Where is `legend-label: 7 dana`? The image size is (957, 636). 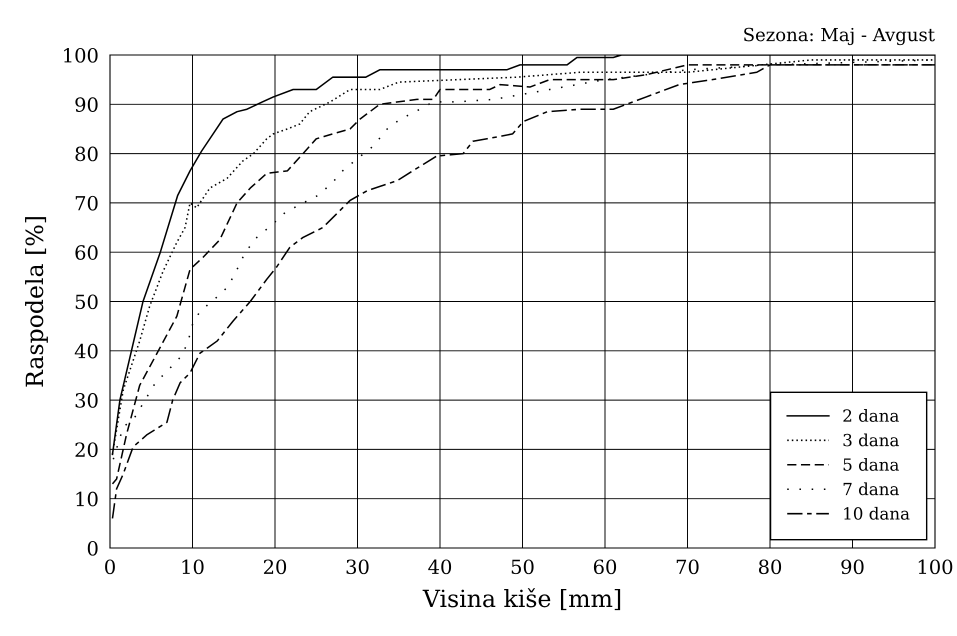
legend-label: 7 dana is located at coordinates (871, 489).